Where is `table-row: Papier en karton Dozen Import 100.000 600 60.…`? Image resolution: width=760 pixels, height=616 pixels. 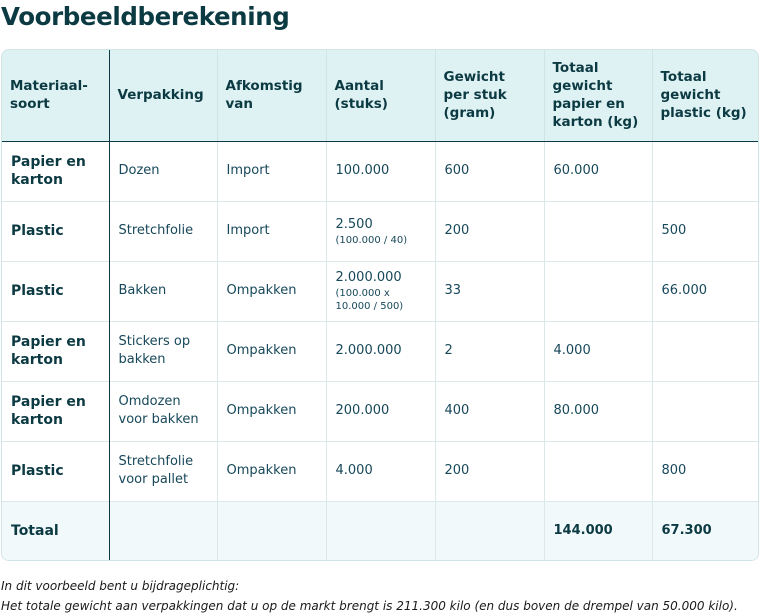 table-row: Papier en karton Dozen Import 100.000 600 60.… is located at coordinates (380, 171).